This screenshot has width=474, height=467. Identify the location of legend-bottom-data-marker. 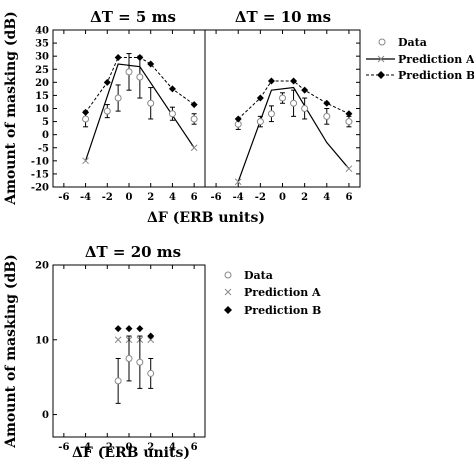
(228, 275).